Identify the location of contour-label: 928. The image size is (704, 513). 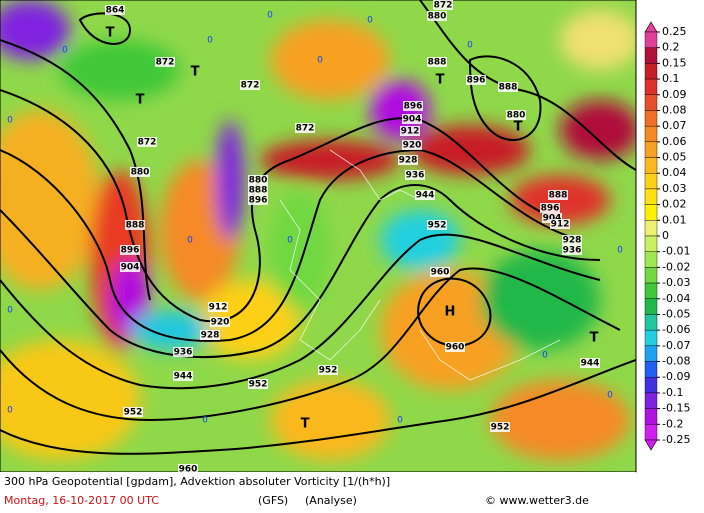
(572, 241).